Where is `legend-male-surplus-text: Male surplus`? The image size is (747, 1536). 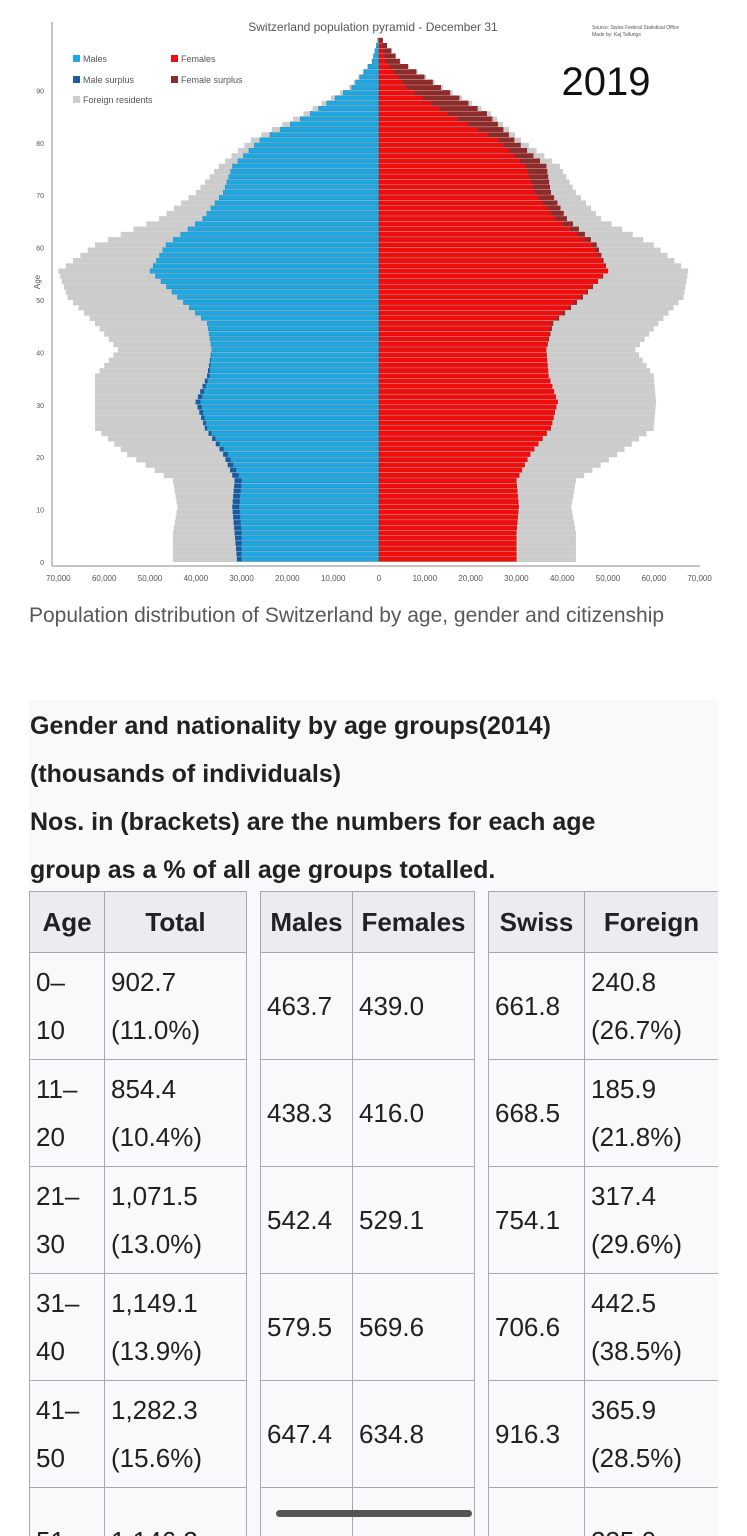 legend-male-surplus-text: Male surplus is located at coordinates (109, 80).